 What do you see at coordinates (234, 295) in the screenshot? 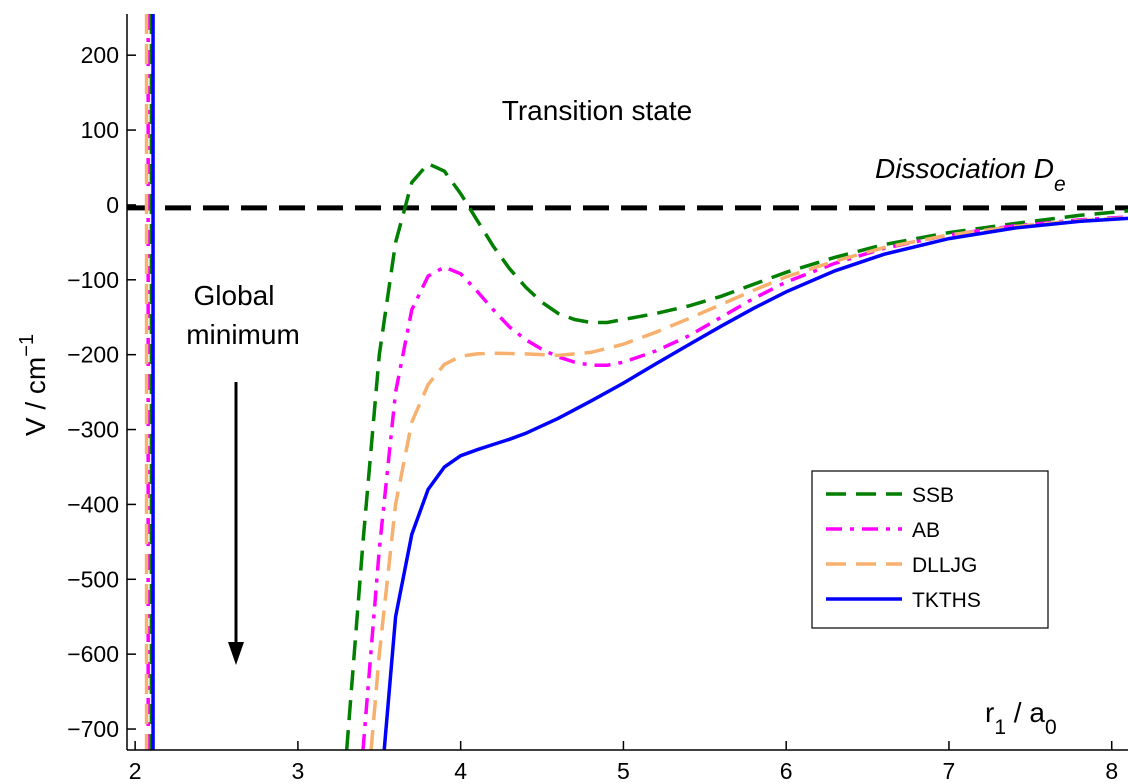
I see `global-minimum-label-line1: Global` at bounding box center [234, 295].